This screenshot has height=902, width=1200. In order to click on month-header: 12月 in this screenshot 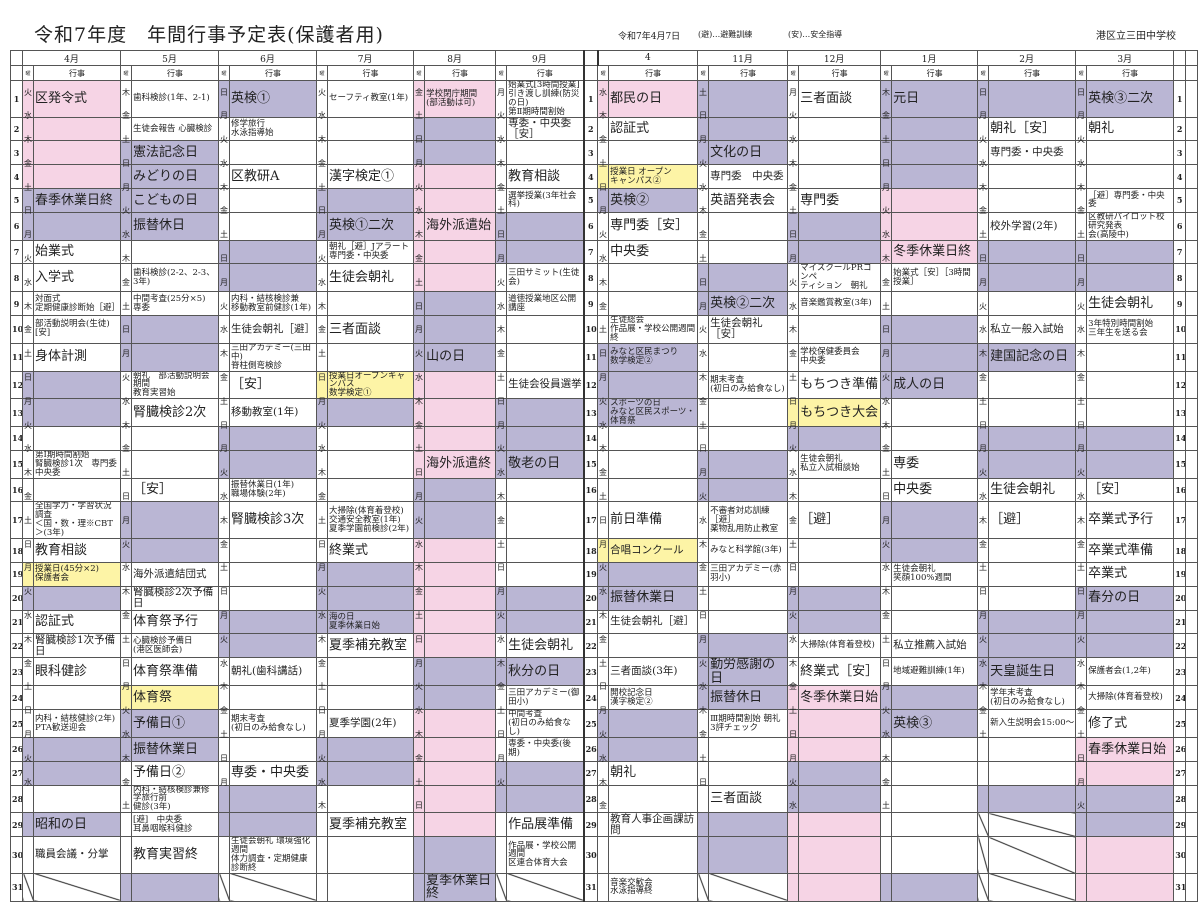, I will do `click(834, 58)`.